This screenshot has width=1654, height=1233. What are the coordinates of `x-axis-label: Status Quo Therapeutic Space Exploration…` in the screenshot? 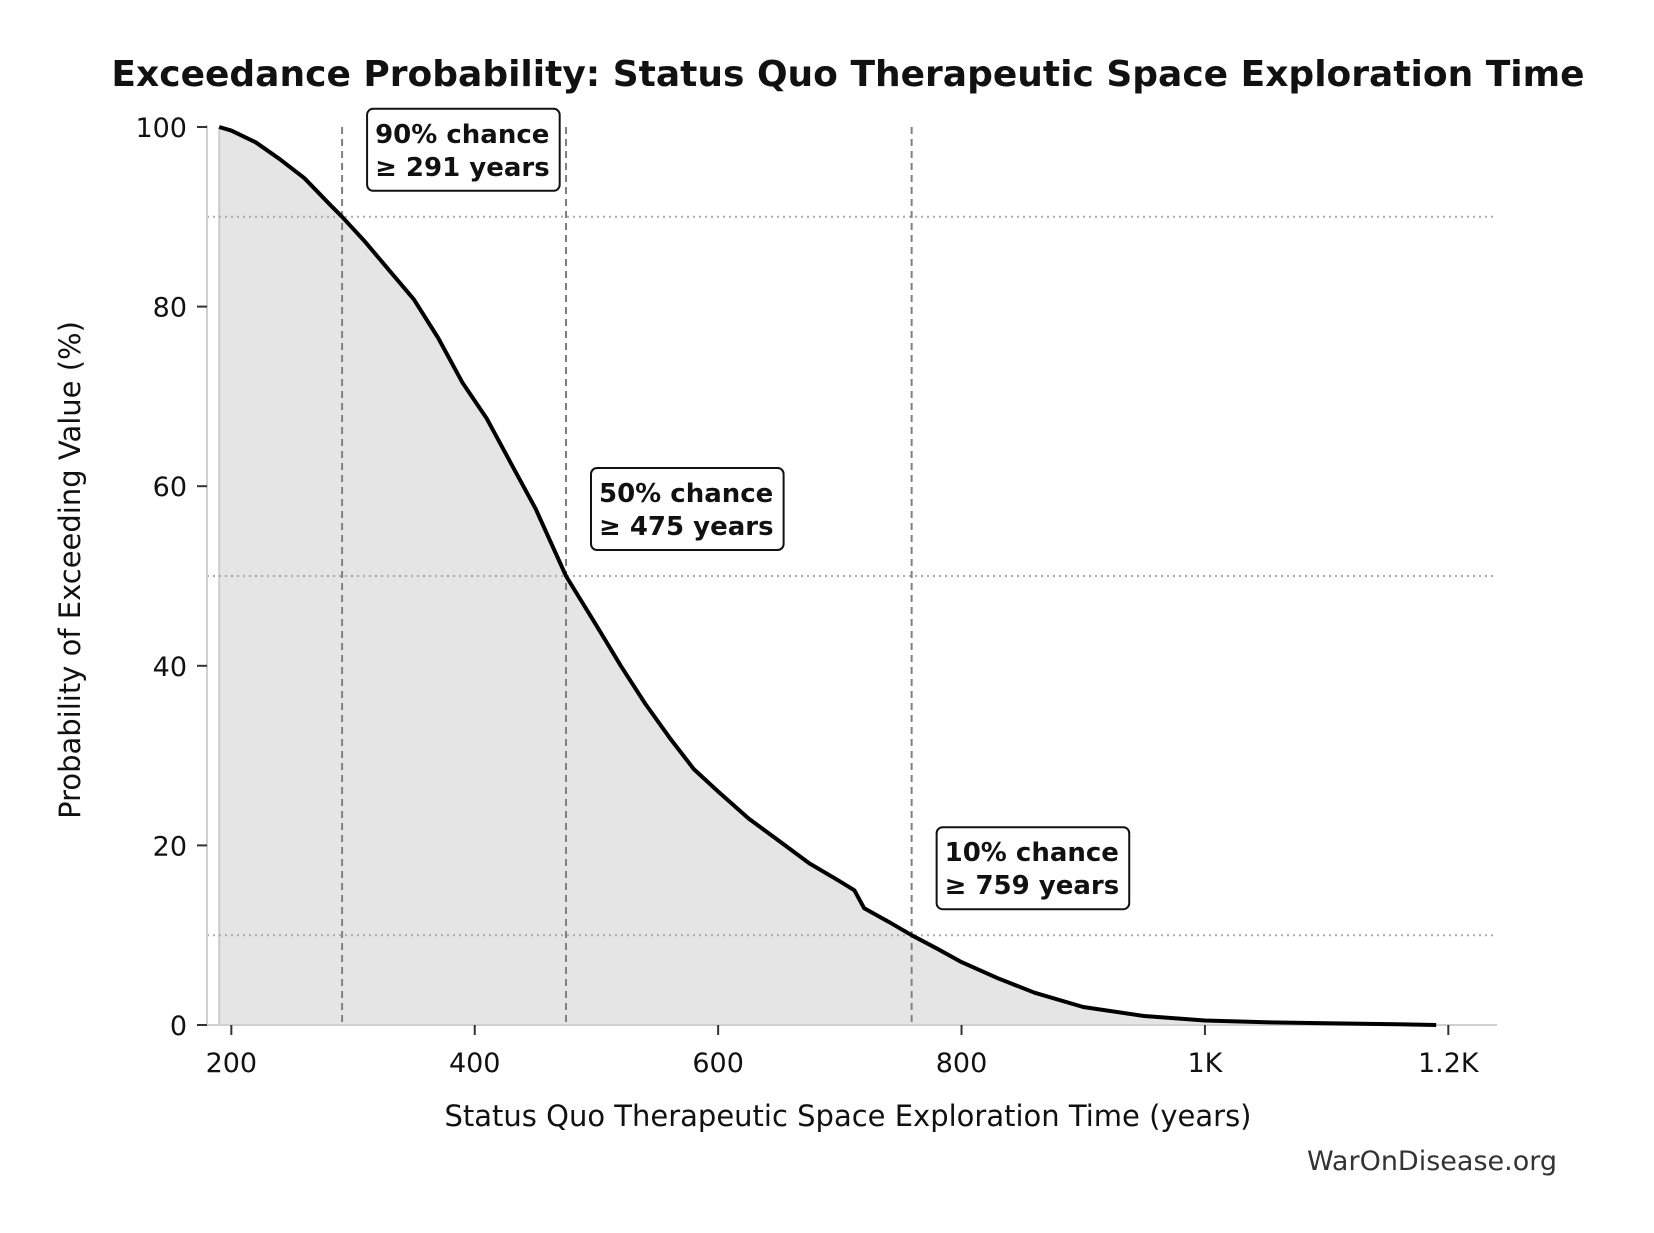 It's located at (847, 1116).